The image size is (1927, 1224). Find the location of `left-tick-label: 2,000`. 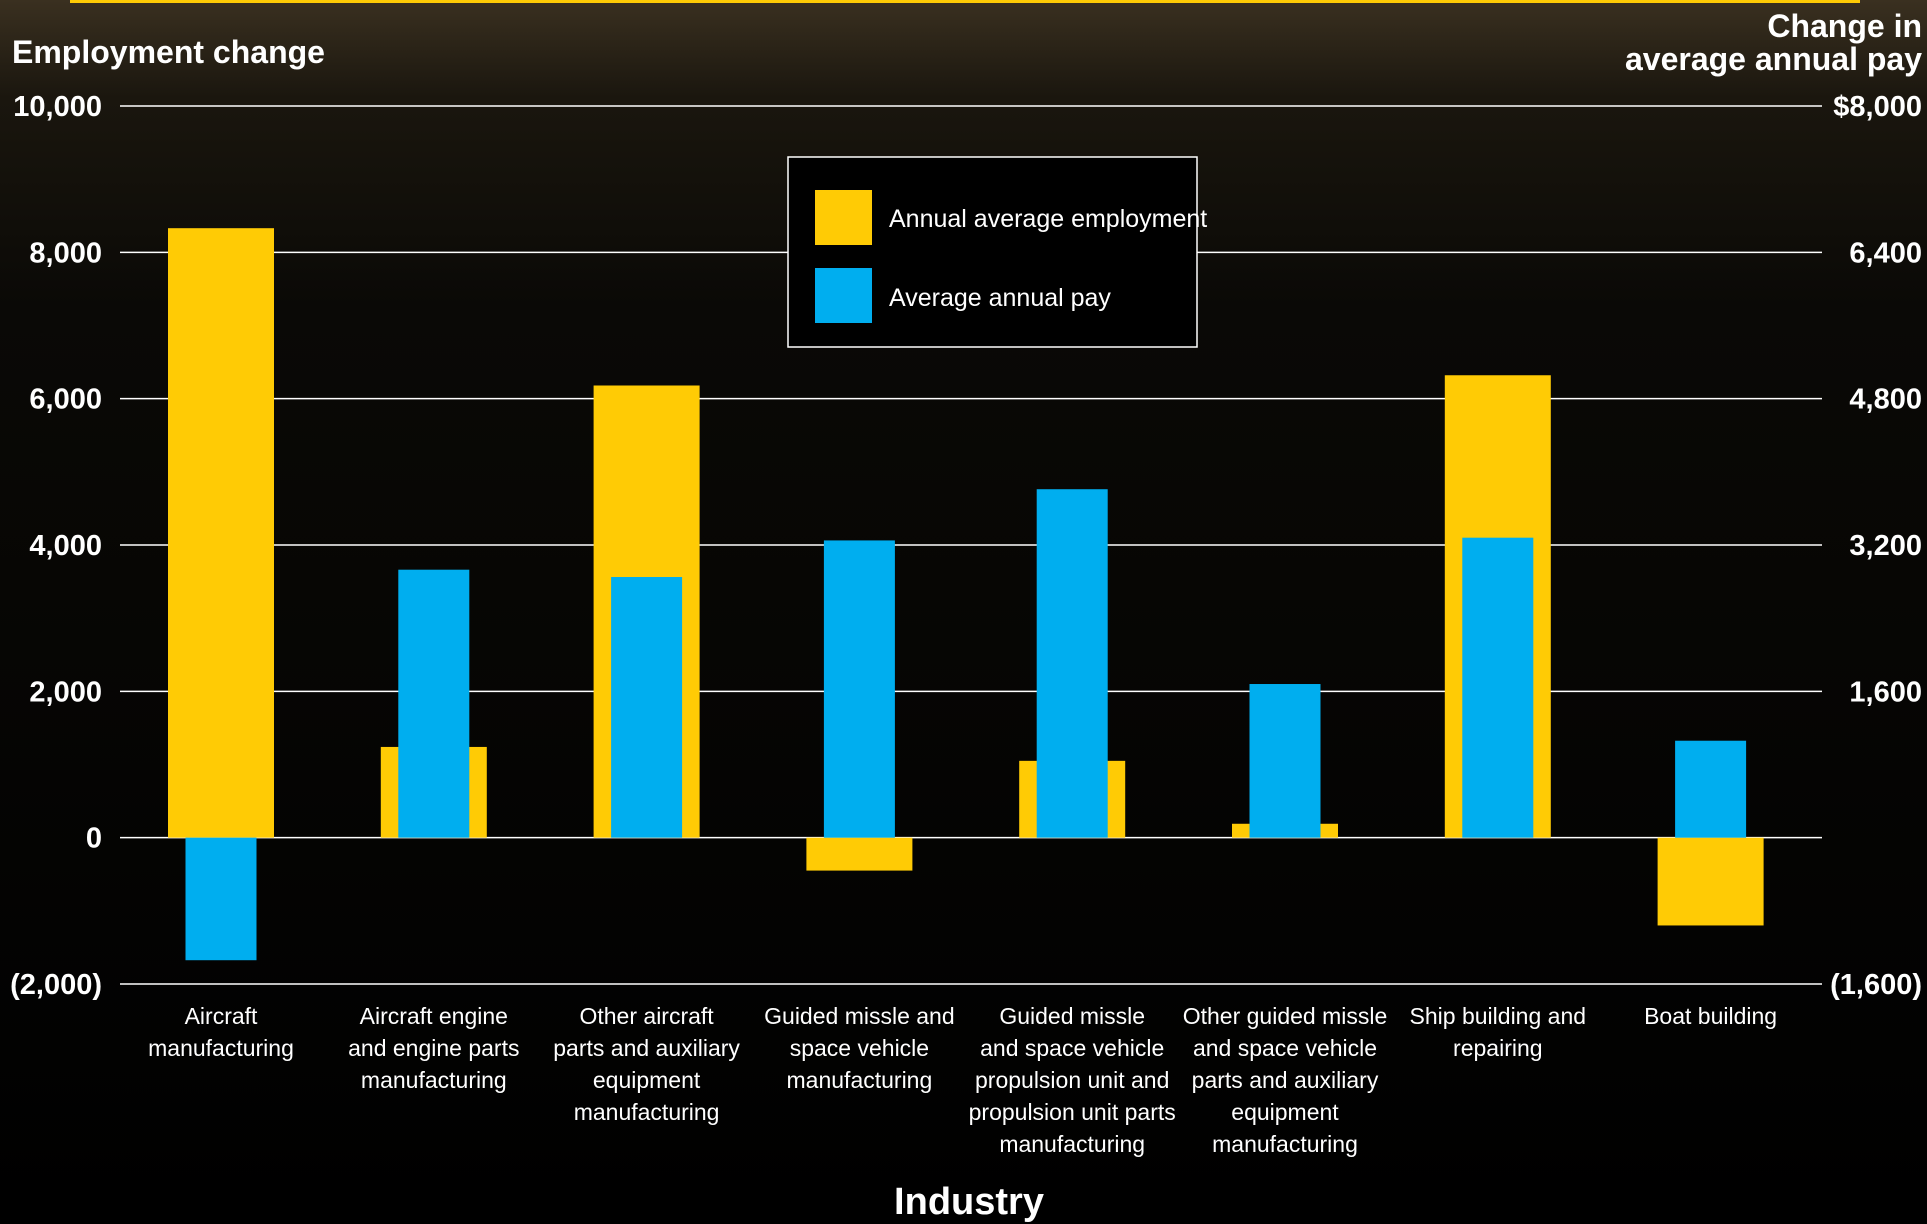

left-tick-label: 2,000 is located at coordinates (65, 692).